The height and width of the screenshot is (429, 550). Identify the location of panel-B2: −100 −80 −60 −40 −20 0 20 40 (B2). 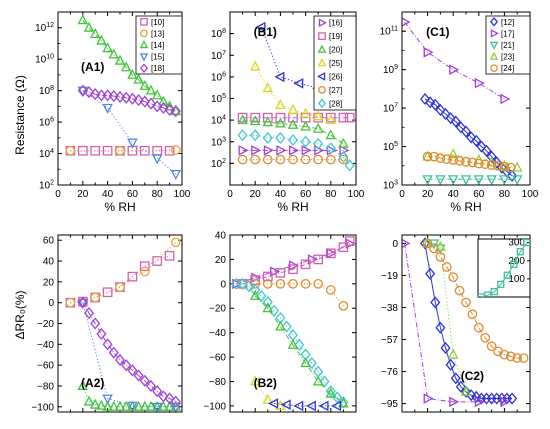
(280, 322).